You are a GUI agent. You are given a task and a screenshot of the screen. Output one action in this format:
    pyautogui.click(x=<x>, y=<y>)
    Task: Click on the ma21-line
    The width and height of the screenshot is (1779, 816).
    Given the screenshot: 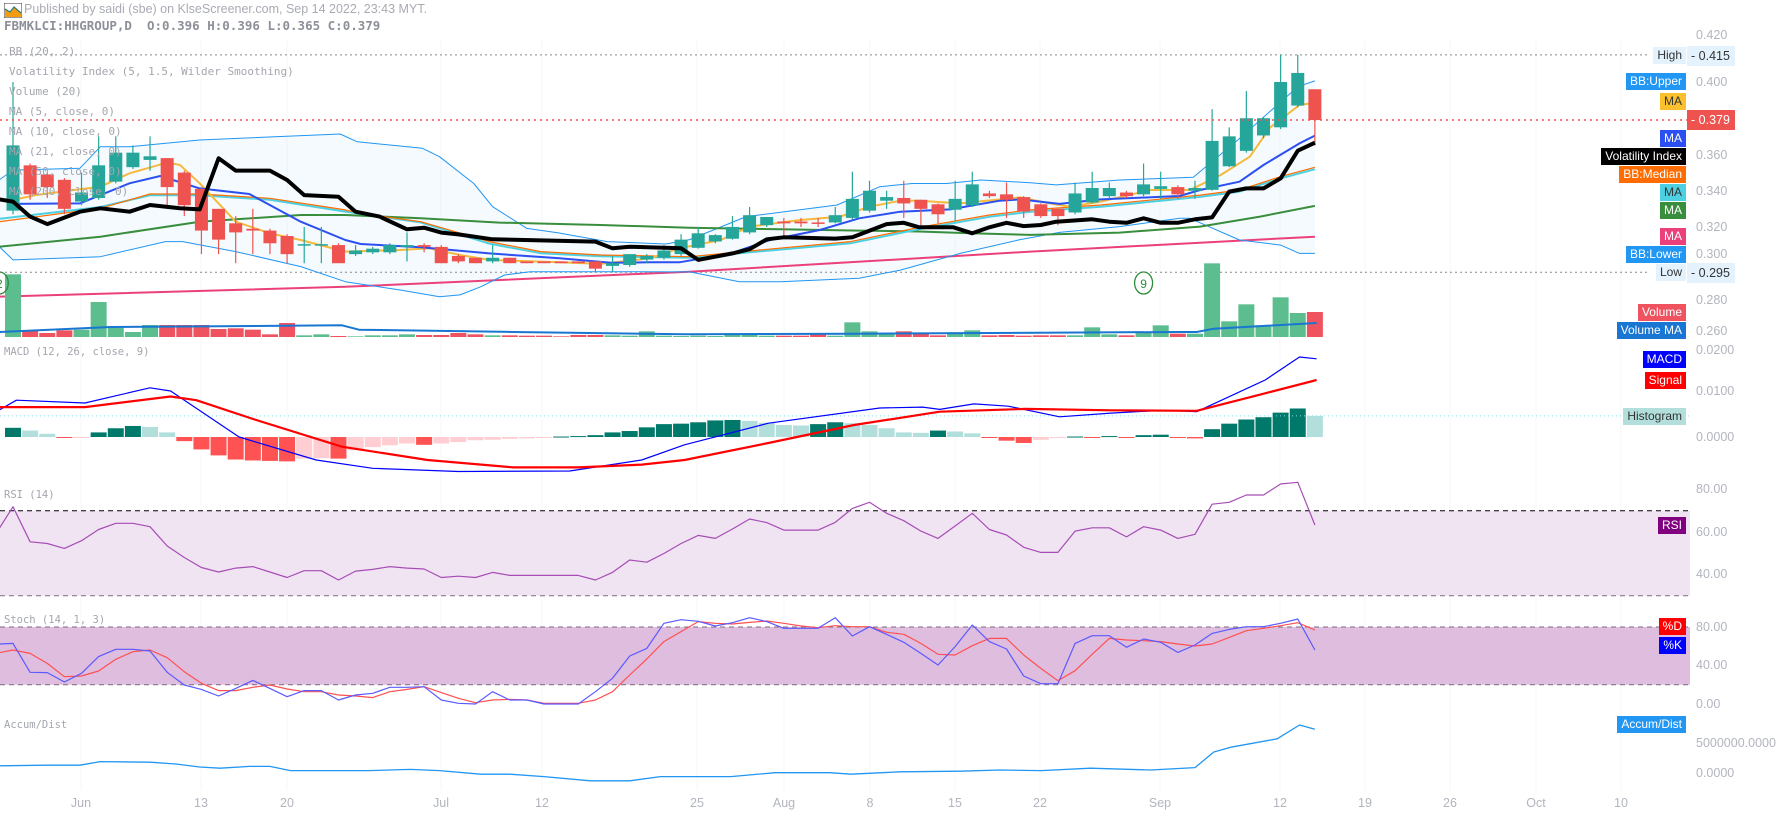 What is the action you would take?
    pyautogui.click(x=658, y=213)
    